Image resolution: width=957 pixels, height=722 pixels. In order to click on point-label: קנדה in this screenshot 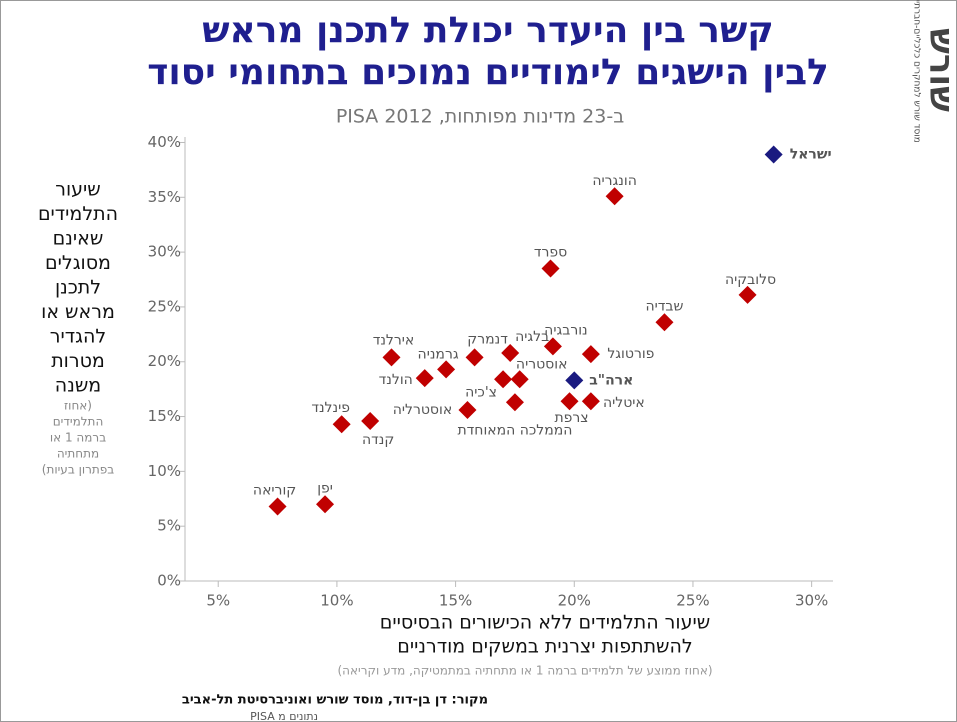, I will do `click(378, 440)`.